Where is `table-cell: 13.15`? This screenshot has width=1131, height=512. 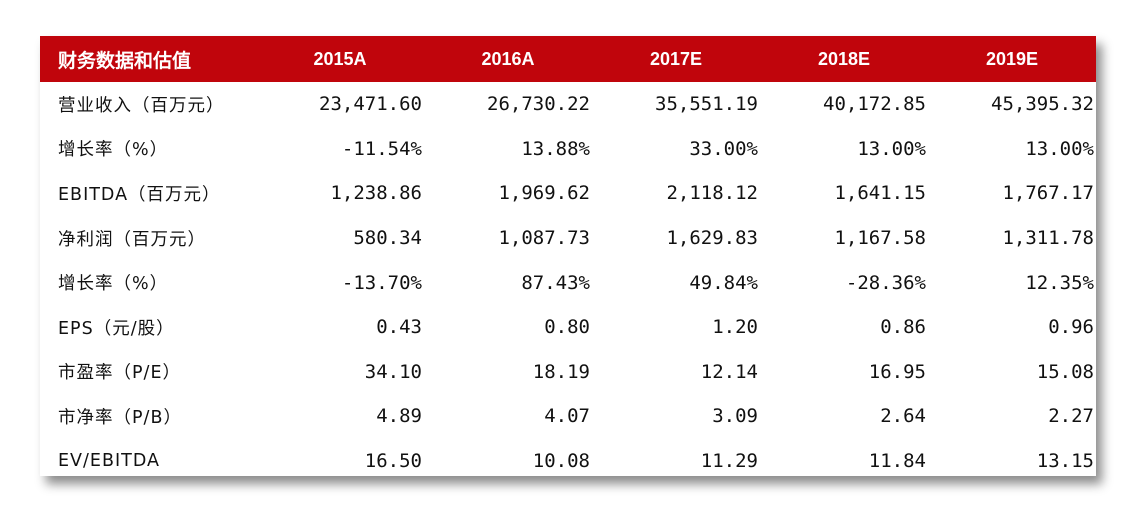 table-cell: 13.15 is located at coordinates (1065, 461).